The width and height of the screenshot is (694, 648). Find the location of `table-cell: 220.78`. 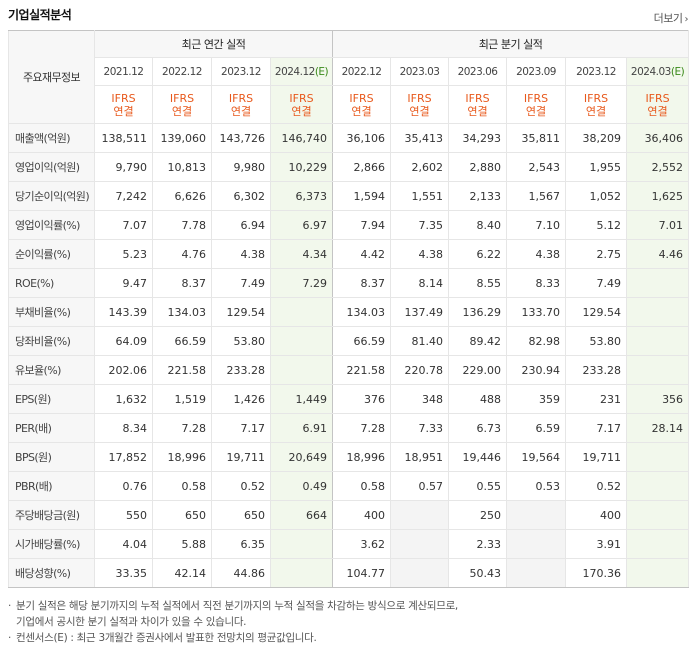

table-cell: 220.78 is located at coordinates (420, 370).